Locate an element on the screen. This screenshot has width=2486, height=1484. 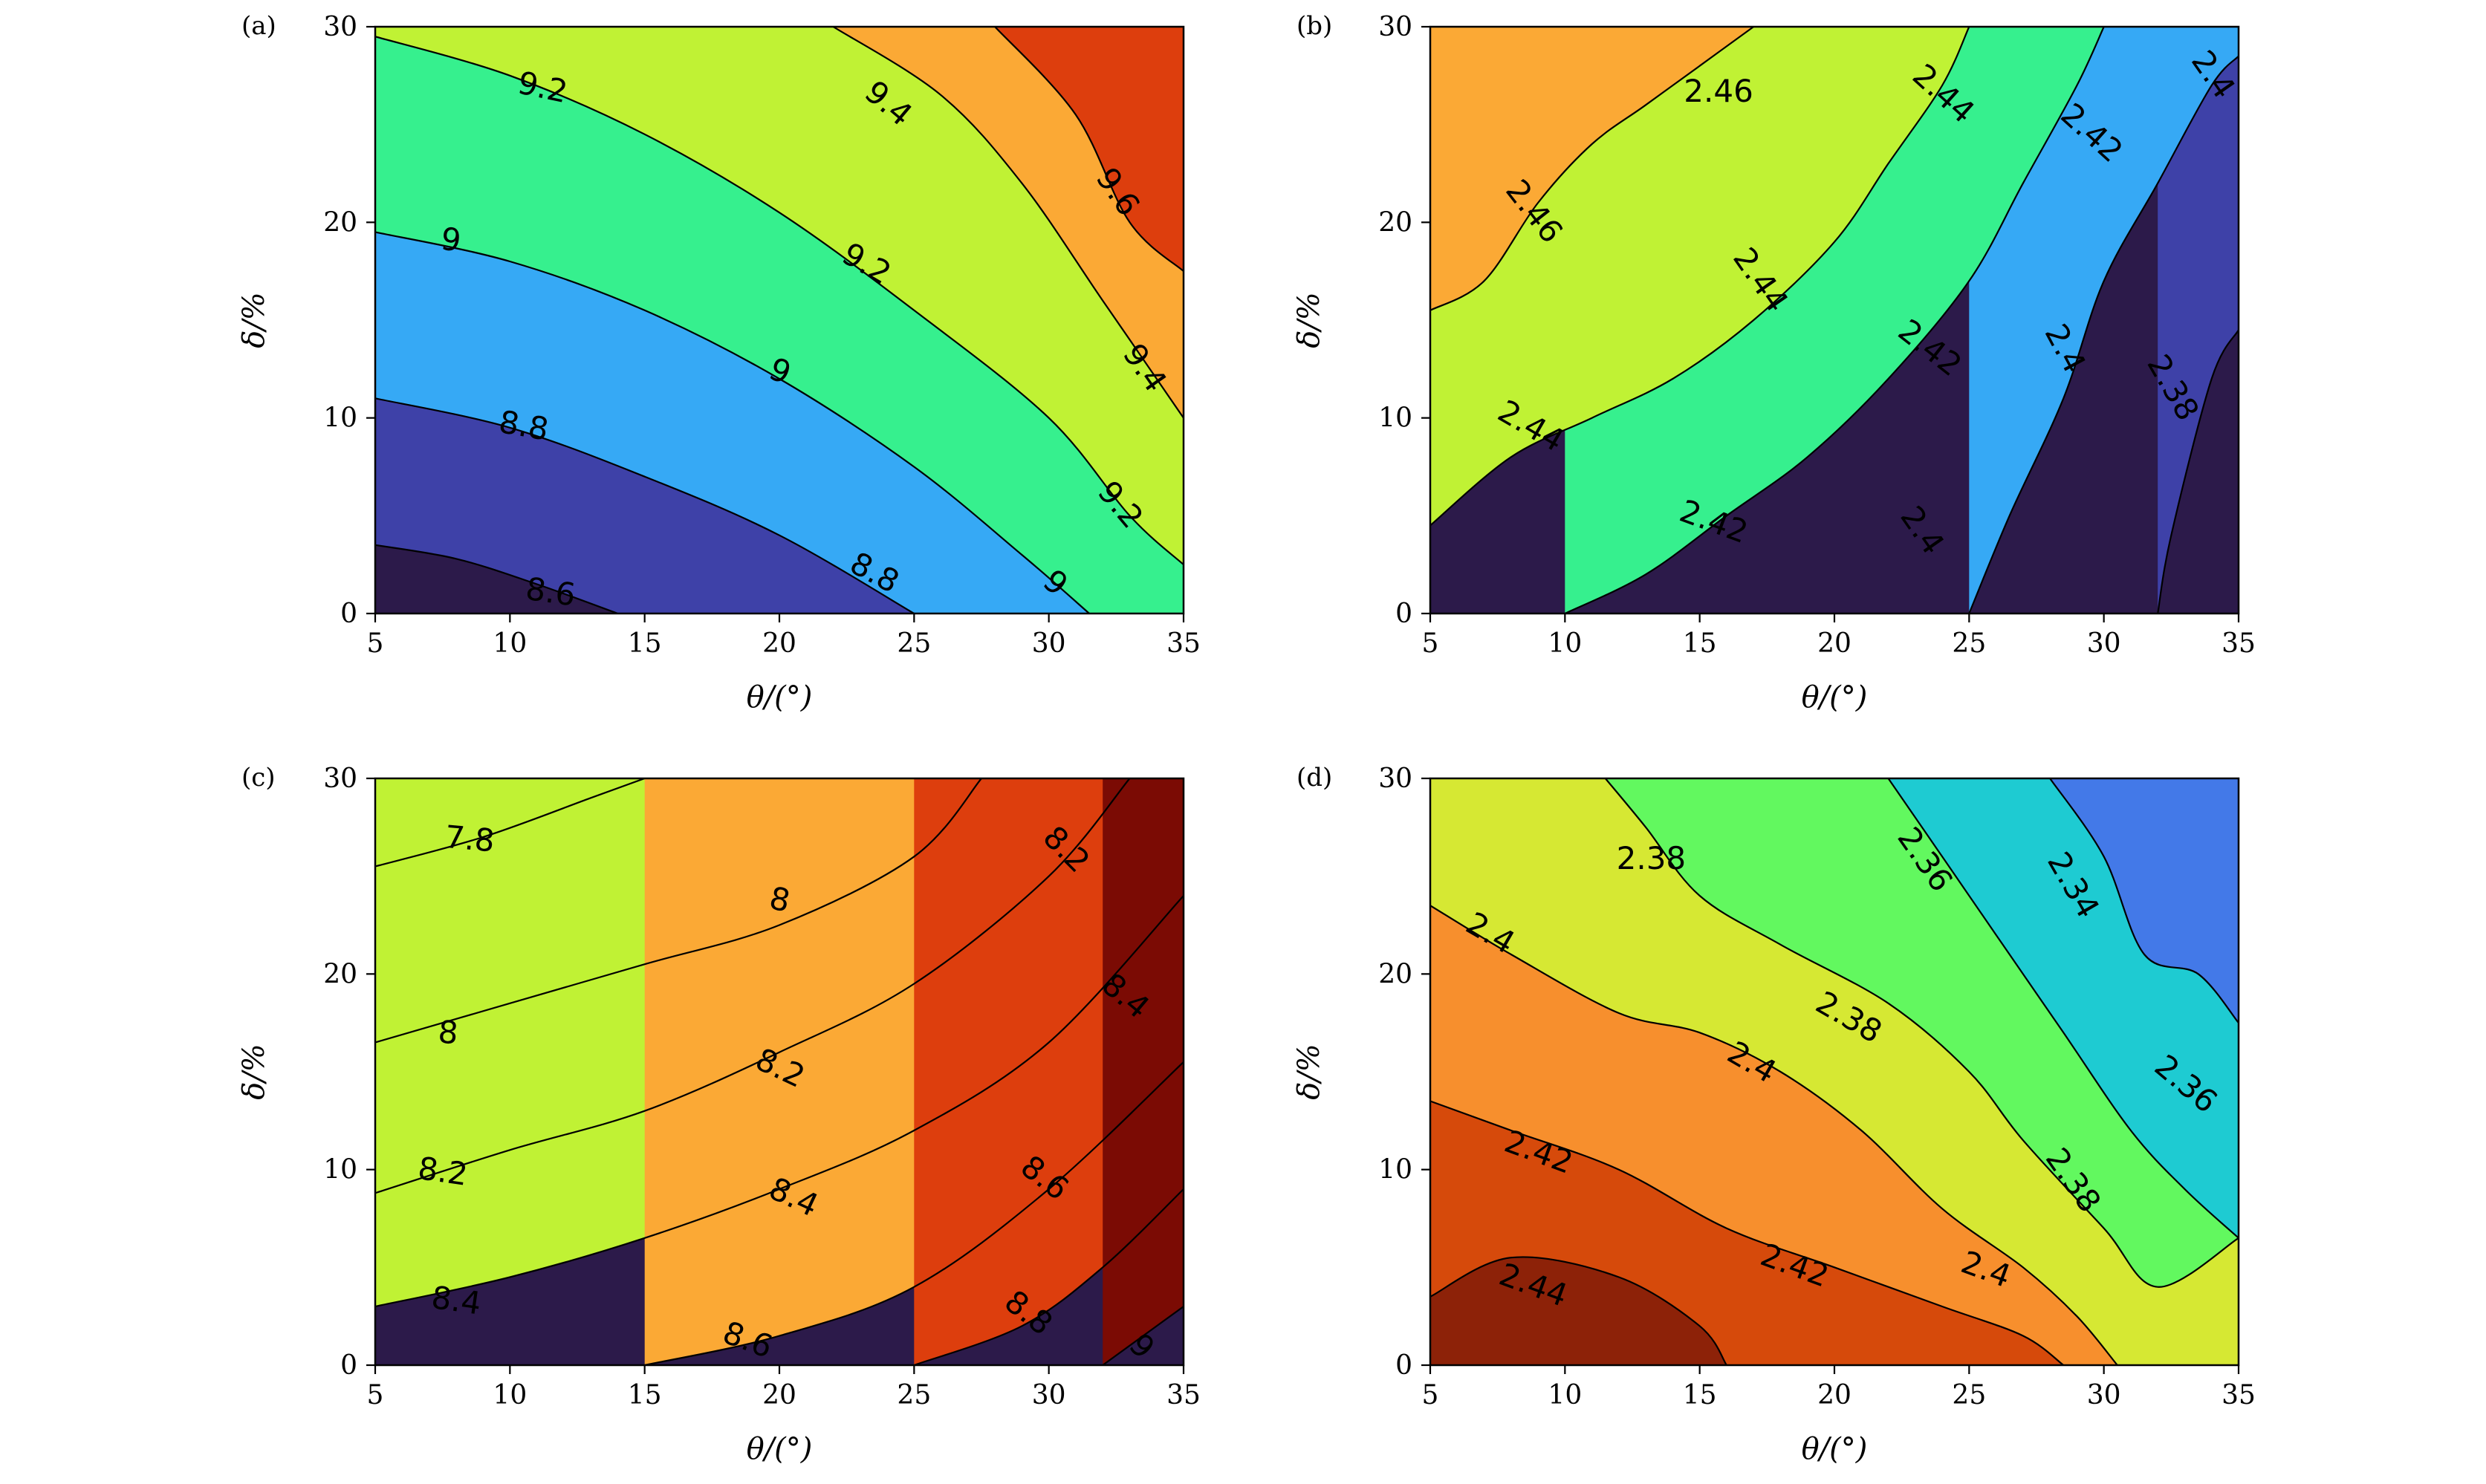
region-fill-2.46 is located at coordinates (1834, 168).